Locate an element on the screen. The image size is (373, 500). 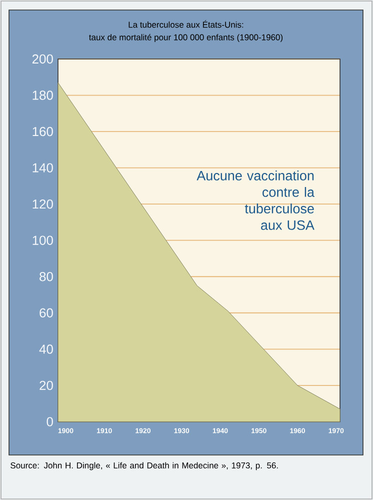
y-tick-label: 60 is located at coordinates (46, 313).